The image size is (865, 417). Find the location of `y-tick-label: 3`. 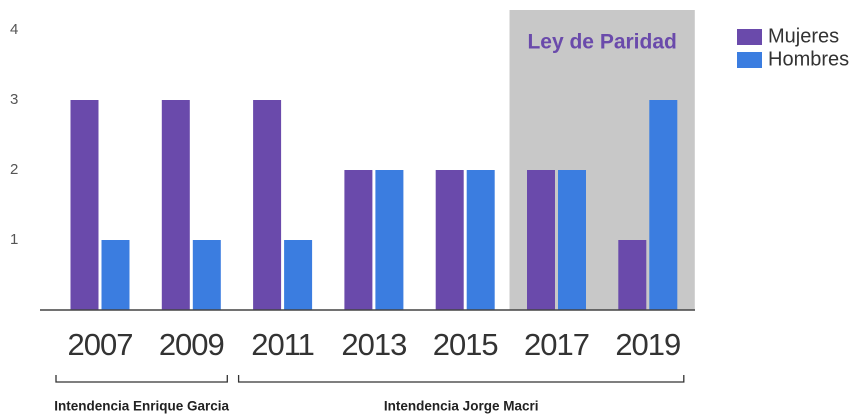

y-tick-label: 3 is located at coordinates (14, 99).